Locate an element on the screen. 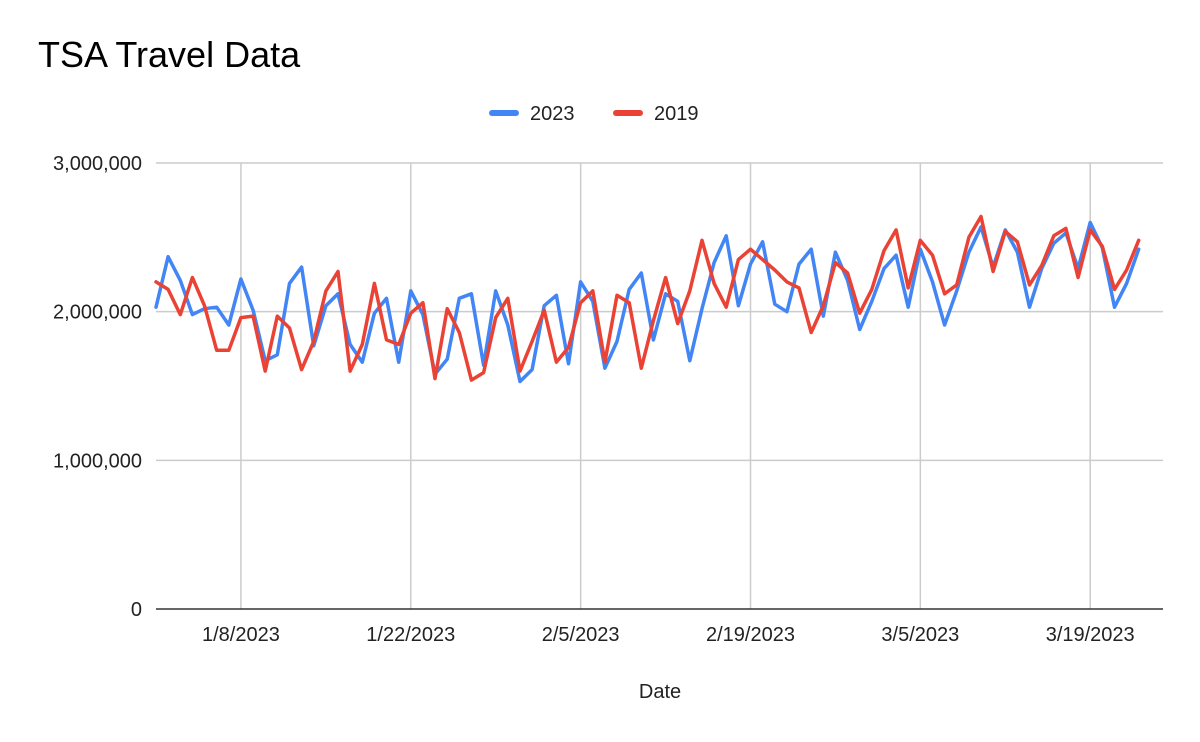 Image resolution: width=1200 pixels, height=742 pixels. x-axis-title: Date is located at coordinates (660, 692).